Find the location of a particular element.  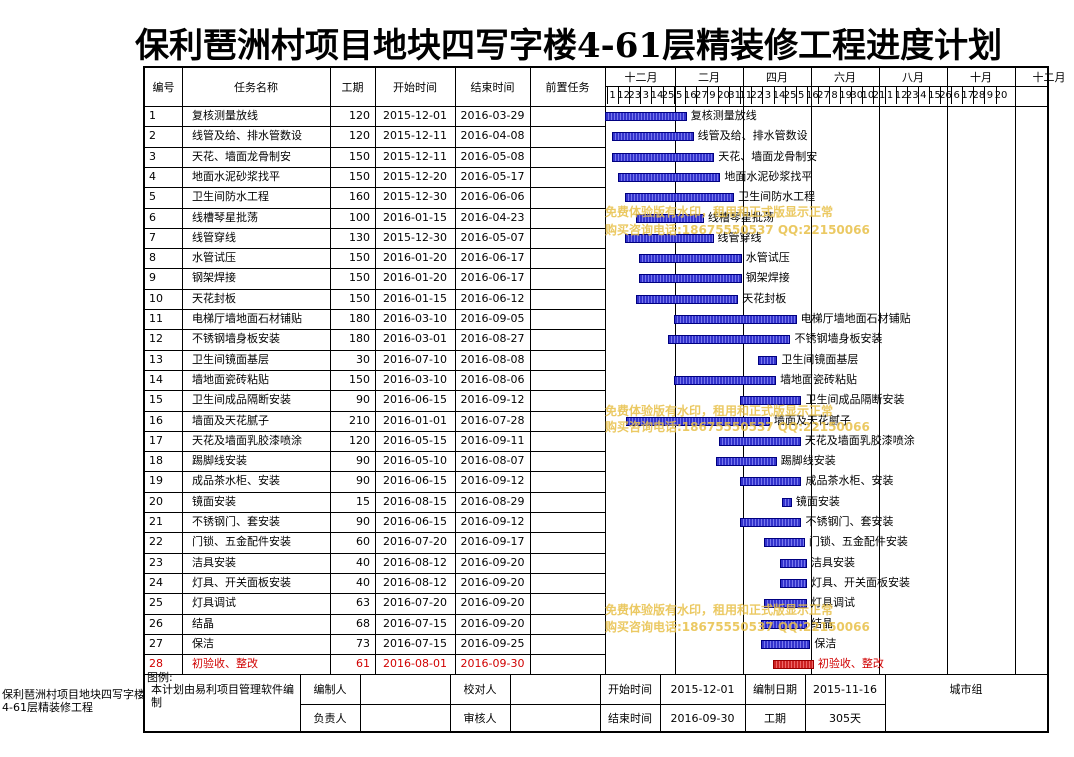

task-duration: 61 is located at coordinates (363, 664).